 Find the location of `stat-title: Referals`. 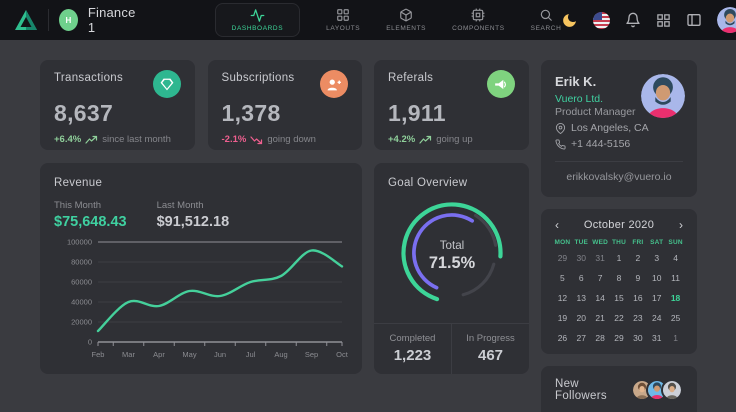

stat-title: Referals is located at coordinates (411, 78).